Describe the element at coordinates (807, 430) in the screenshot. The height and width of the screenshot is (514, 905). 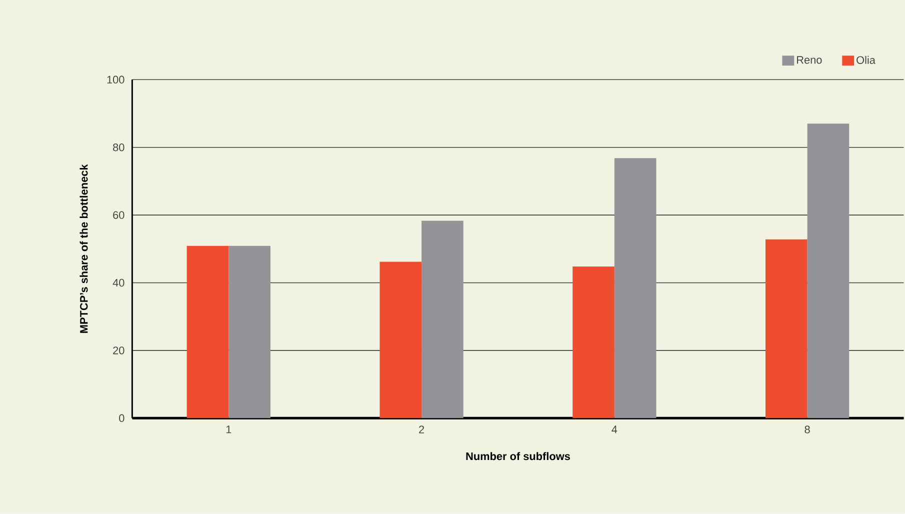
I see `x-tick-label: 8` at that location.